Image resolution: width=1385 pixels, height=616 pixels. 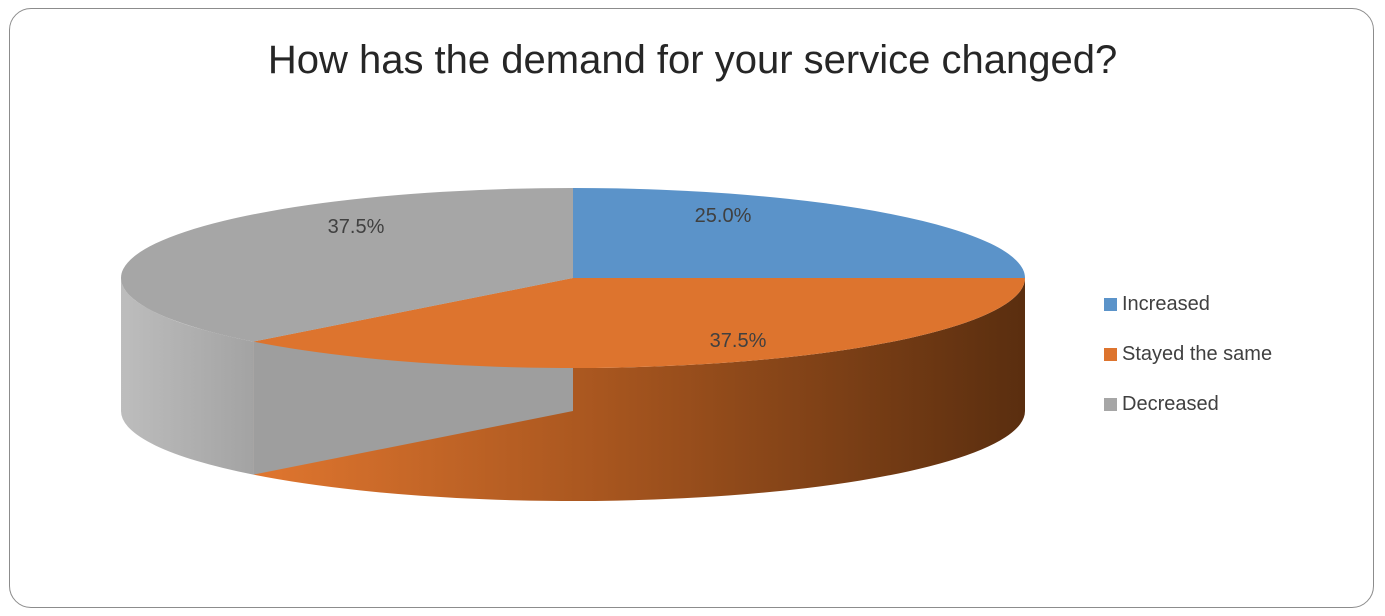 What do you see at coordinates (738, 341) in the screenshot?
I see `data-label-stayed-the-same: 37.5%` at bounding box center [738, 341].